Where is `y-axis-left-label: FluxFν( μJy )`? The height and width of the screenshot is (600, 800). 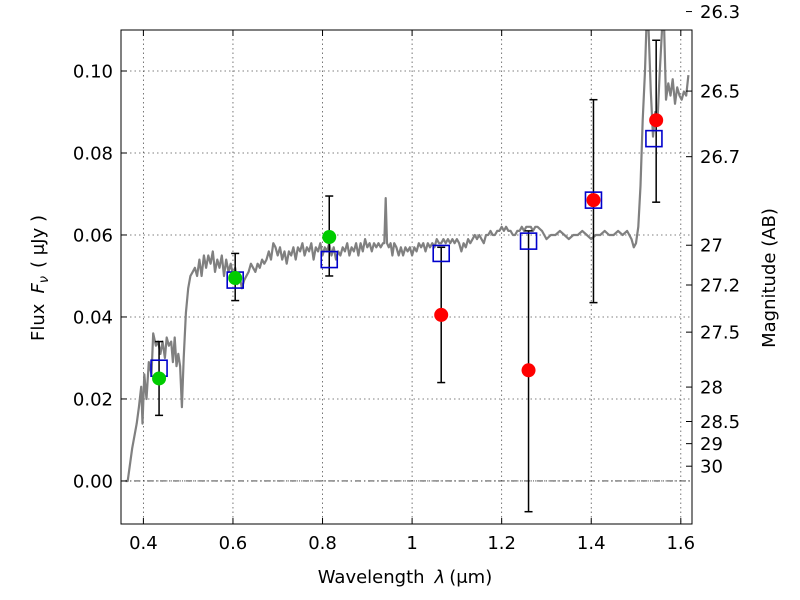
y-axis-left-label: FluxFν( μJy ) is located at coordinates (40, 278).